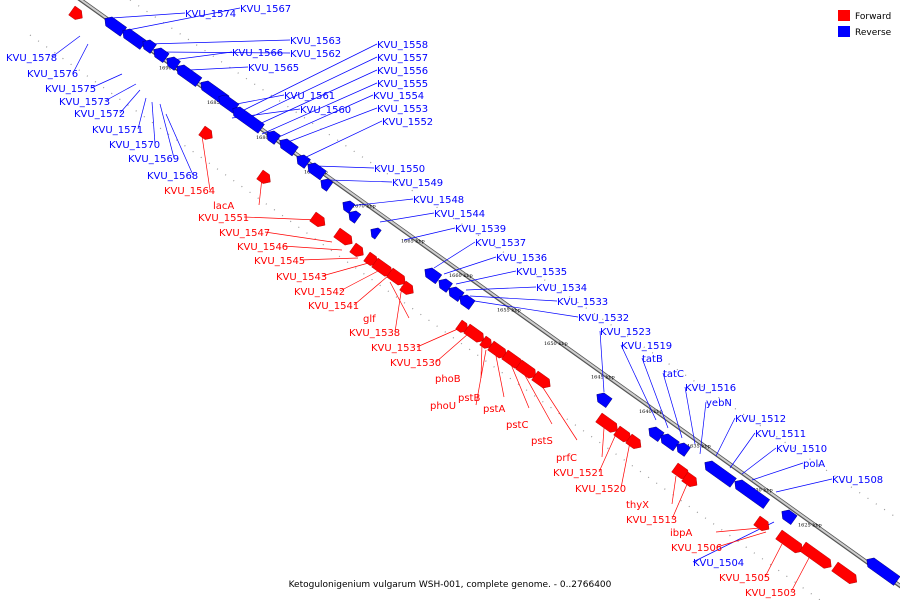 The height and width of the screenshot is (600, 900). Describe the element at coordinates (461, 276) in the screenshot. I see `tick-label-1660-kbp: 1660 kbp` at that location.